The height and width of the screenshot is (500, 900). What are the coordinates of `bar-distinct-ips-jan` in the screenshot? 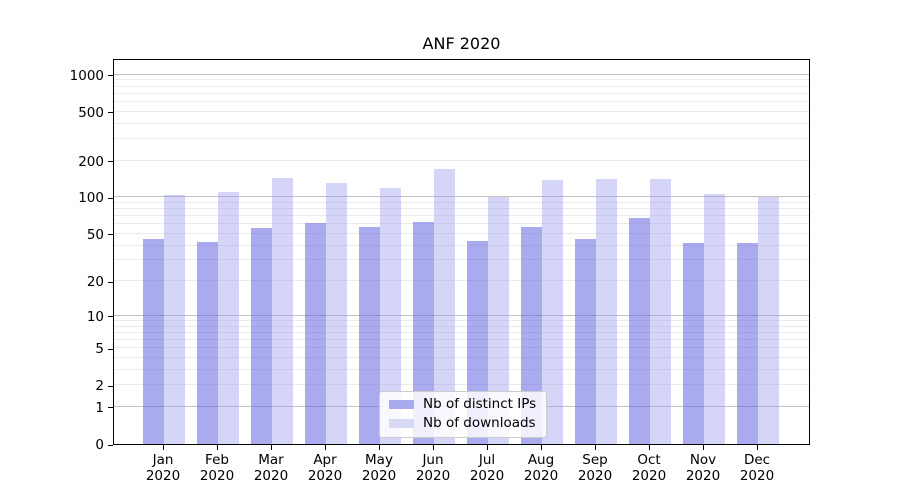 It's located at (153, 341).